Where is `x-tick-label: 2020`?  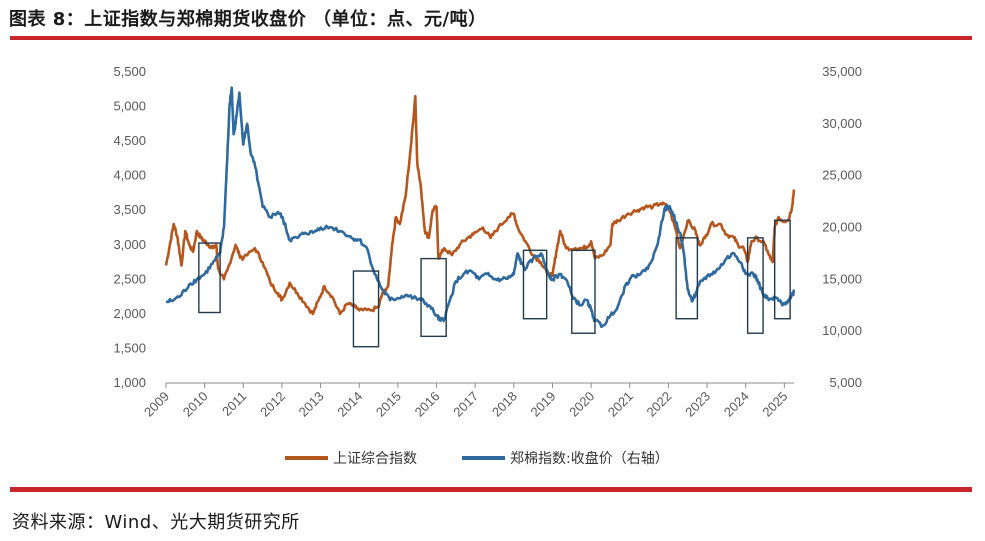
x-tick-label: 2020 is located at coordinates (581, 404).